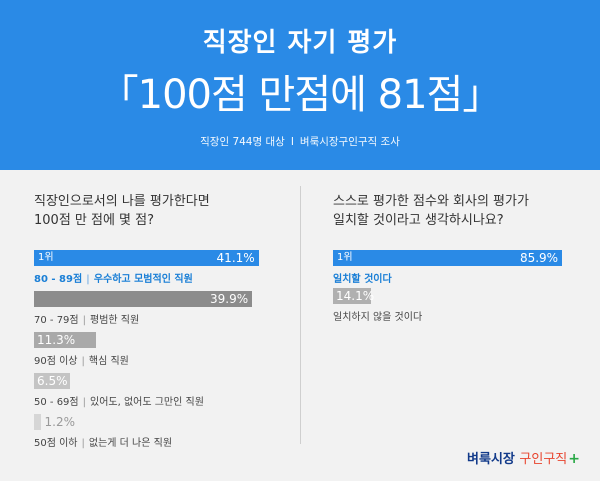 The height and width of the screenshot is (481, 600). What do you see at coordinates (122, 211) in the screenshot?
I see `left-question: 직장인으로서의 나를 평가한다면 100점 만 점에 몇 점?` at bounding box center [122, 211].